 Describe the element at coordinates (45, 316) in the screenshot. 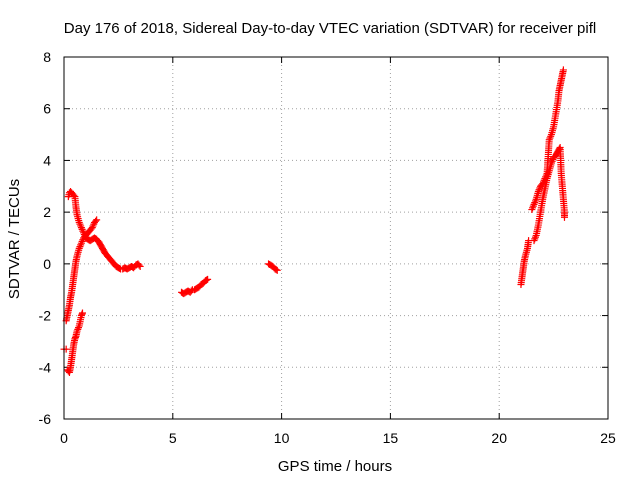

I see `y-tick-label: -2` at that location.